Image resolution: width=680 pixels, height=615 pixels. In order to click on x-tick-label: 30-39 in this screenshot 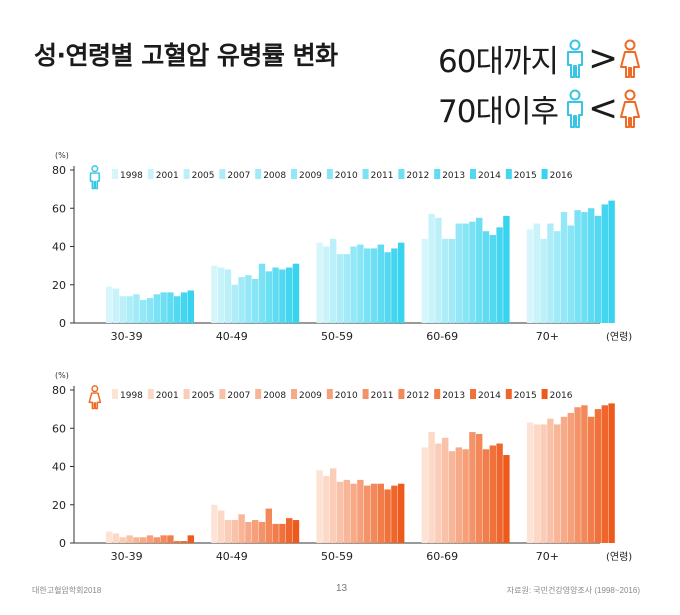, I will do `click(127, 556)`.